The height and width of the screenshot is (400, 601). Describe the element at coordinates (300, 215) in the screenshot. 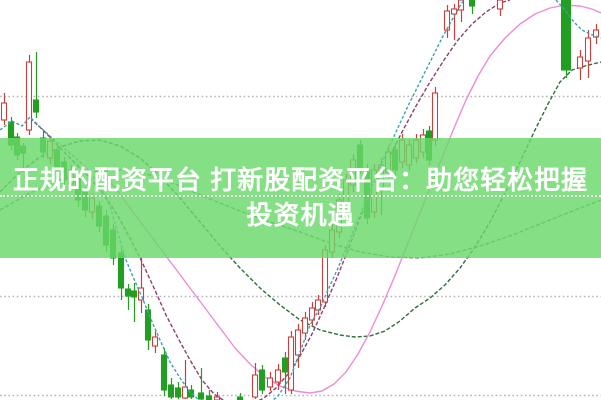

I see `banner-line-2: 投资机遇` at that location.